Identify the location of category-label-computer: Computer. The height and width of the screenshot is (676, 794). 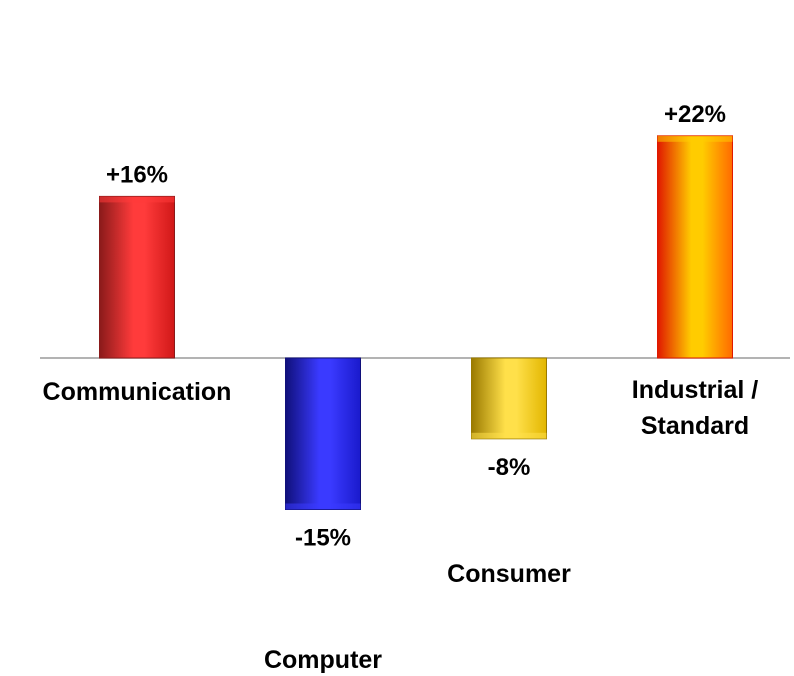
(323, 660).